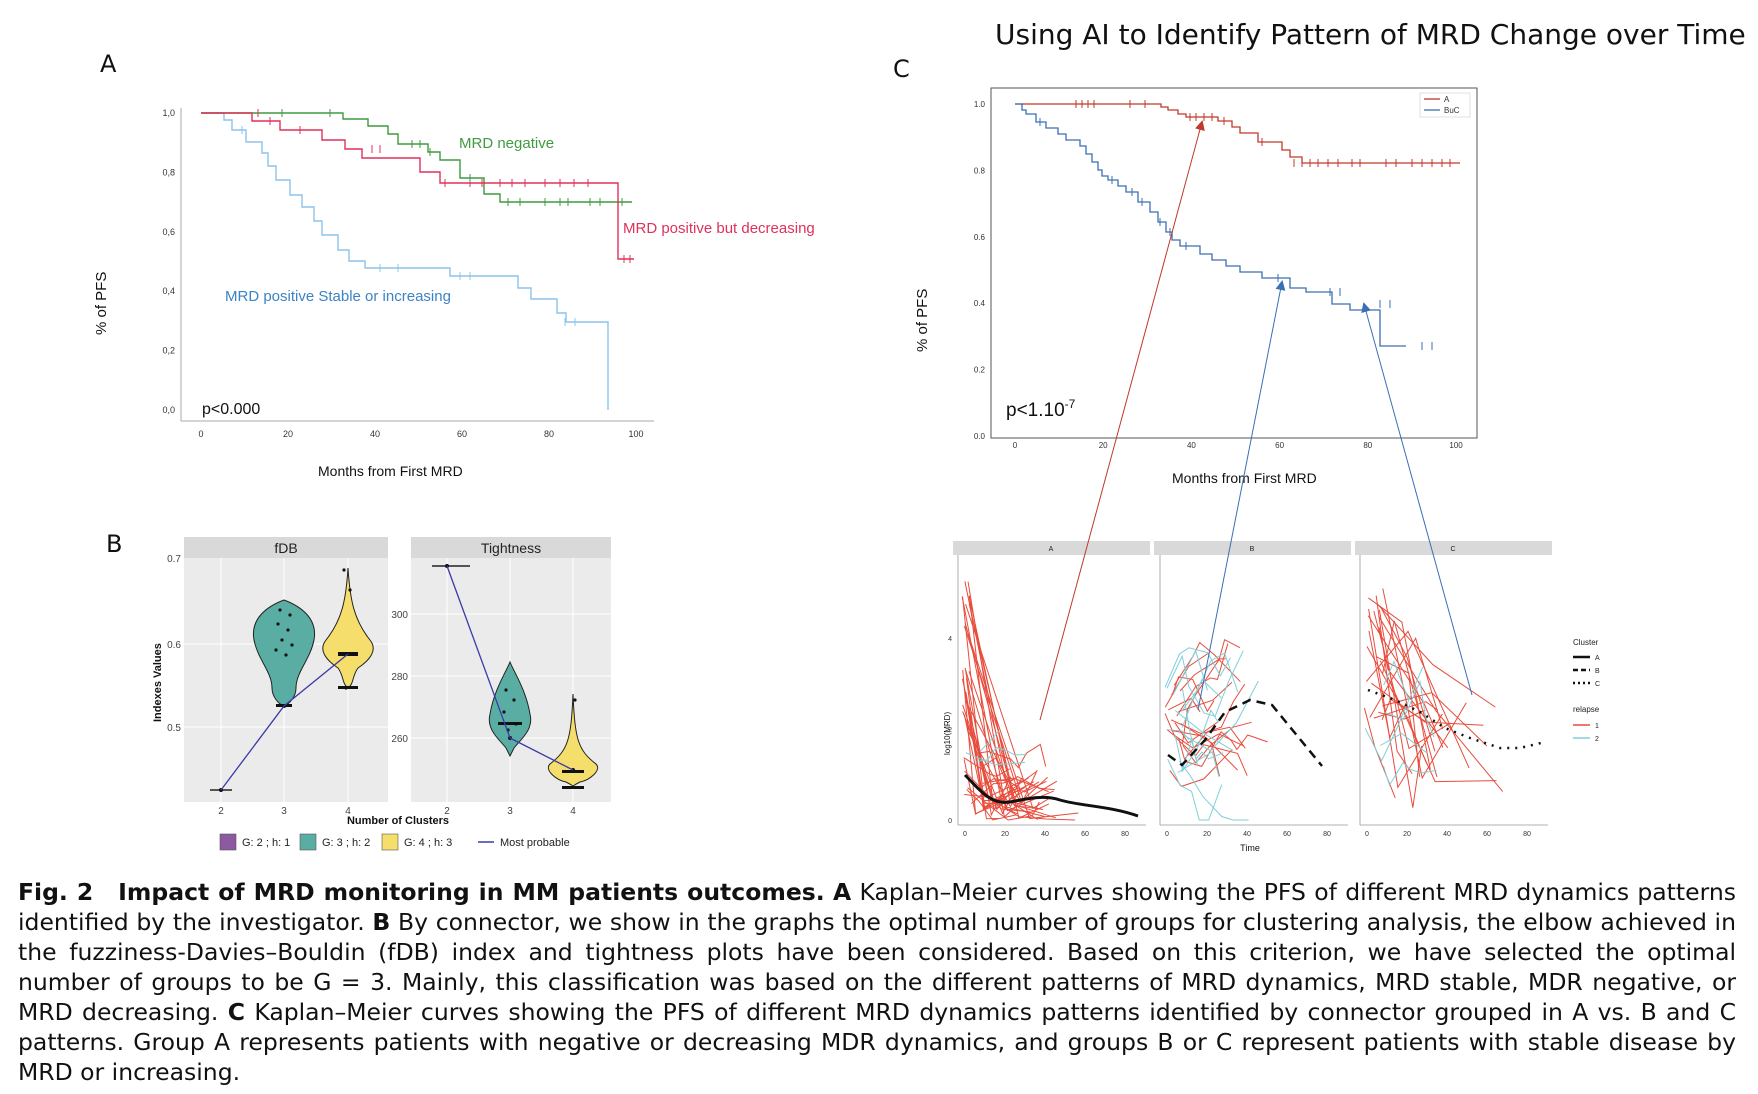 This screenshot has width=1758, height=1094. What do you see at coordinates (980, 237) in the screenshot?
I see `c-ytick-label: 0.6` at bounding box center [980, 237].